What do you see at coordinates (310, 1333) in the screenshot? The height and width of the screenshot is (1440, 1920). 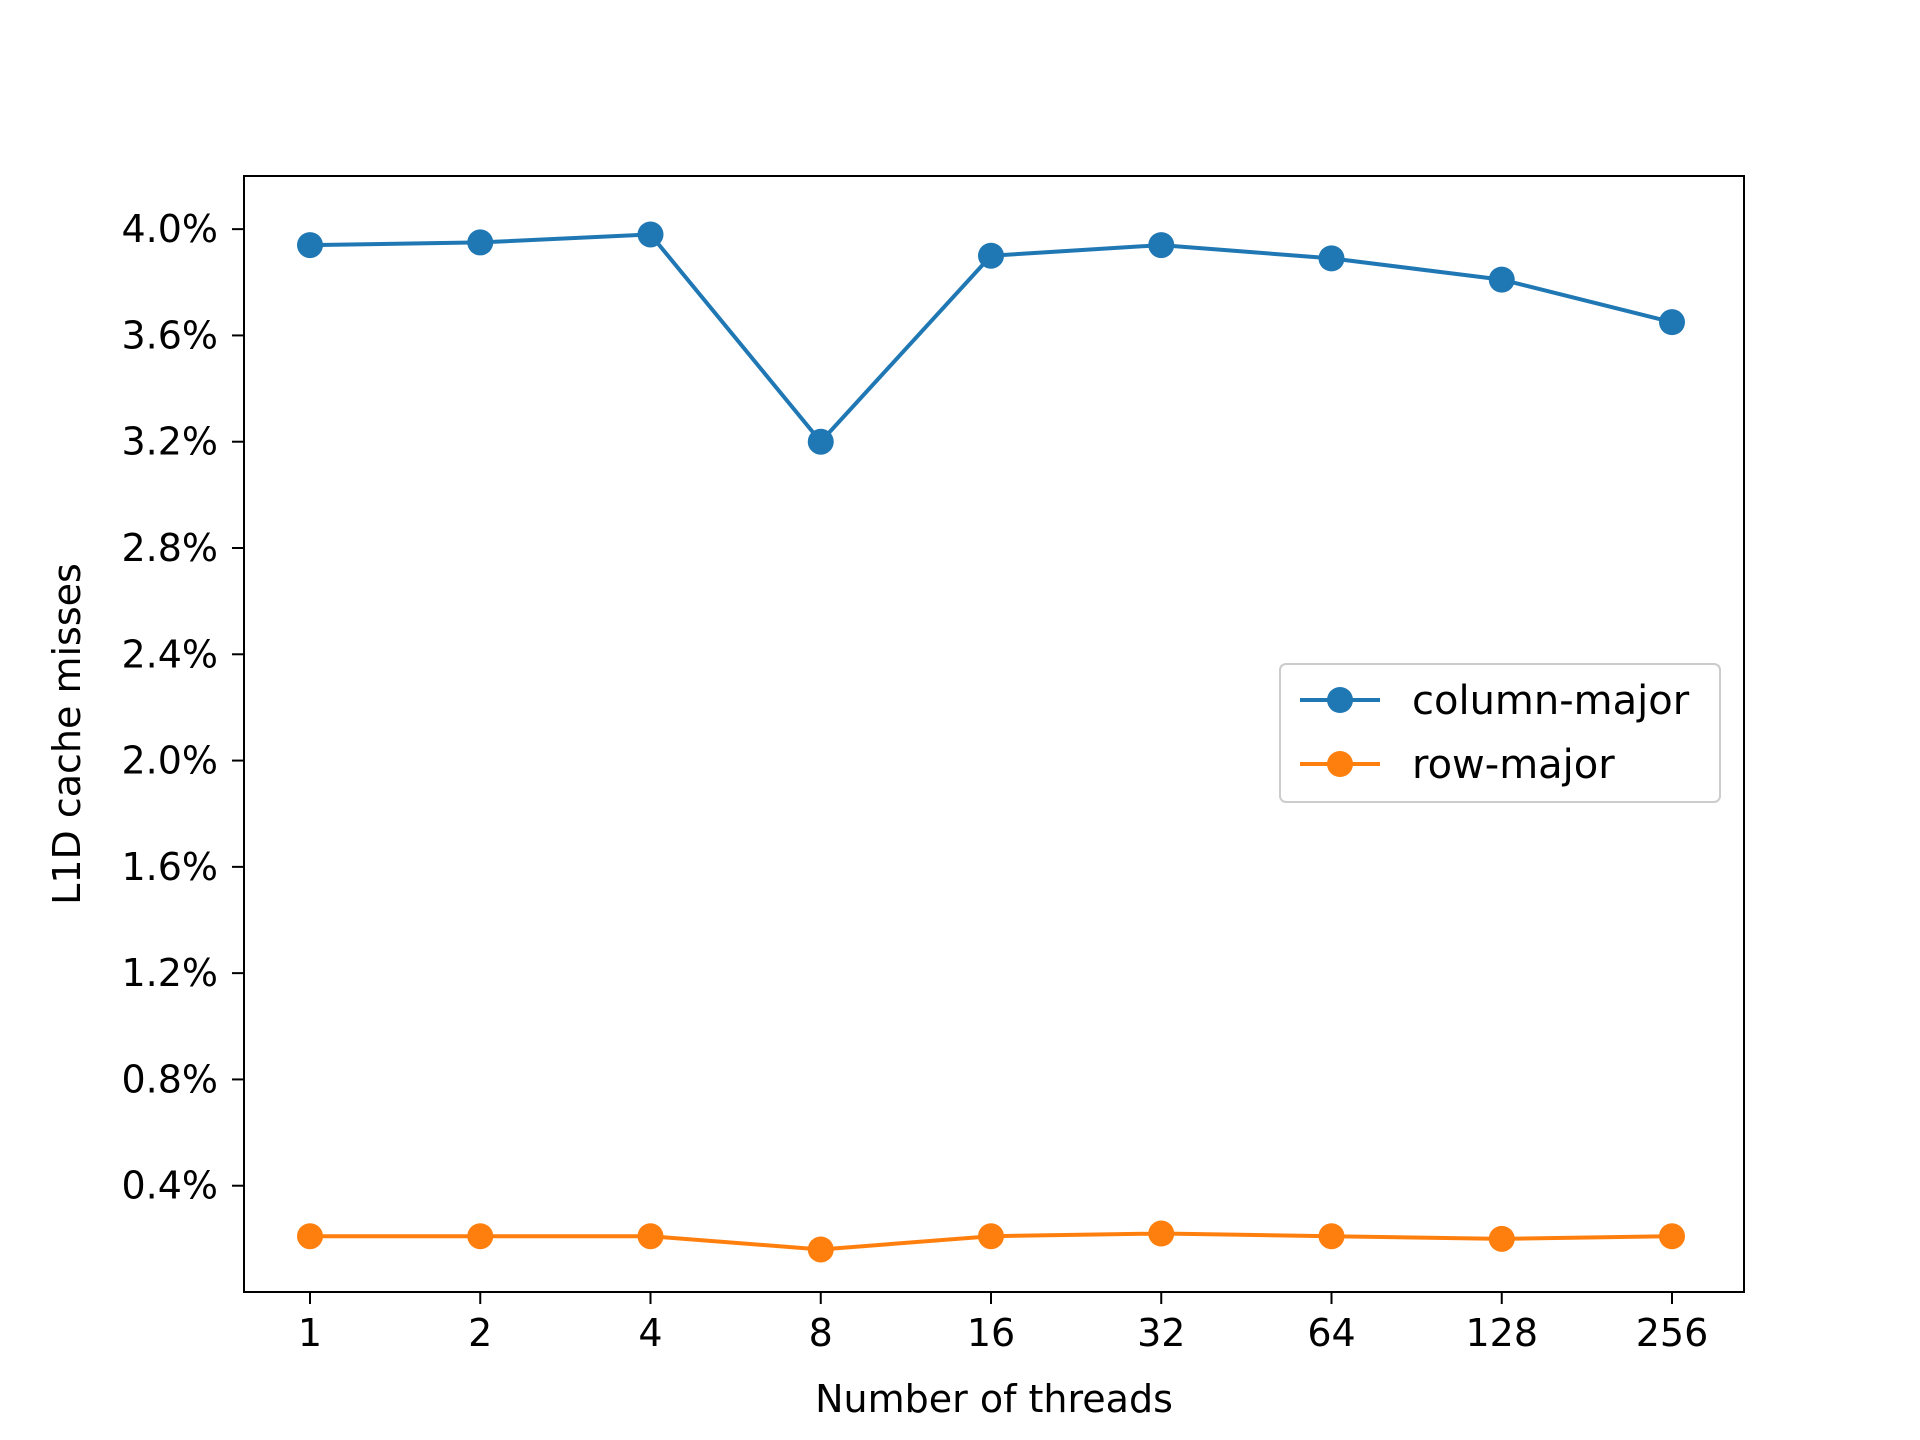 I see `x-tick-label: 1` at bounding box center [310, 1333].